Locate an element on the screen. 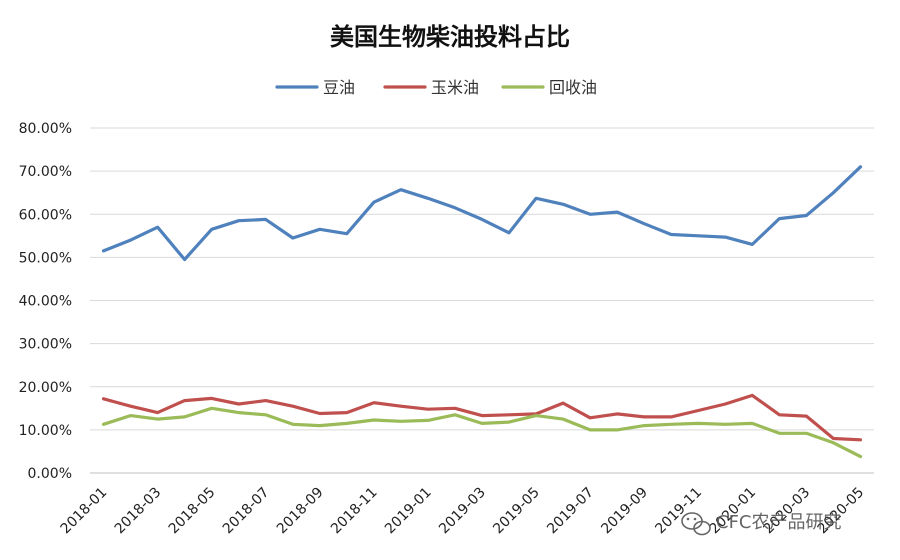  x-tick-label: 2018-11 is located at coordinates (354, 511).